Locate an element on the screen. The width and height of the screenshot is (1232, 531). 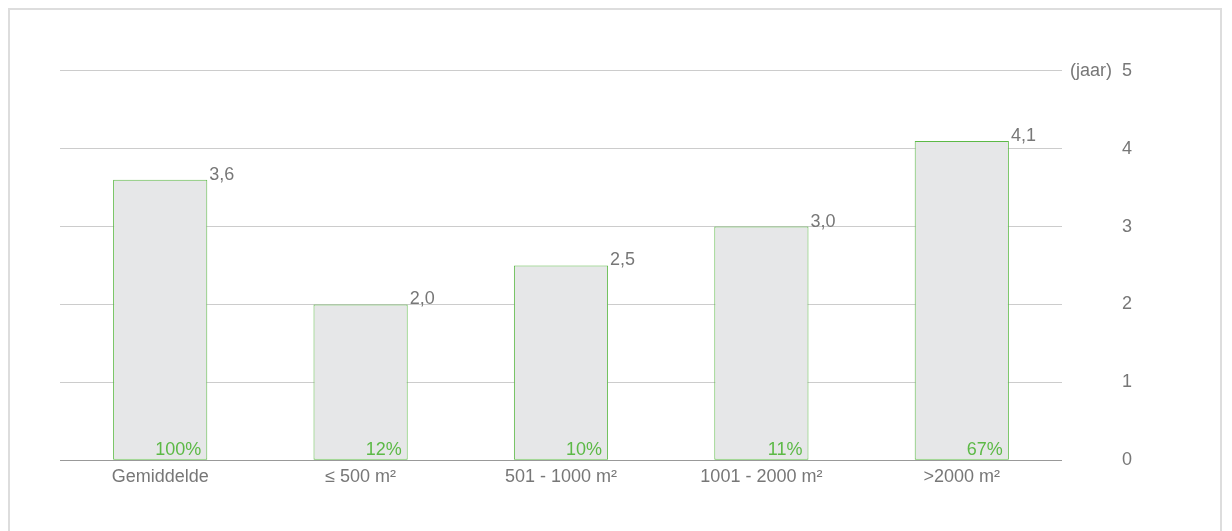
x-tick-label: 501 - 1000 m² is located at coordinates (561, 475).